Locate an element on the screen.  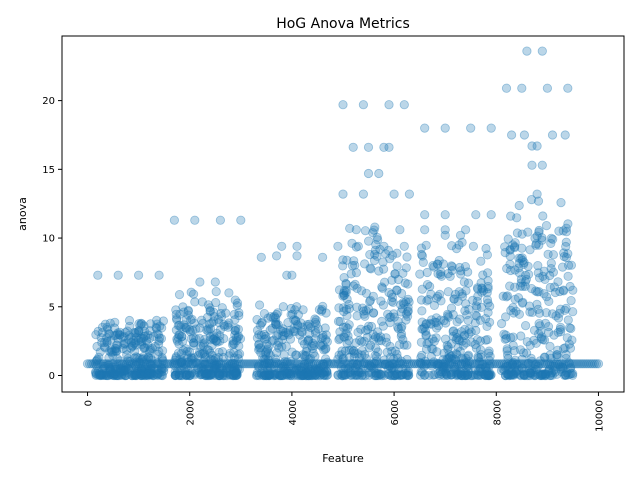
y-axis-label: anova is located at coordinates (22, 214).